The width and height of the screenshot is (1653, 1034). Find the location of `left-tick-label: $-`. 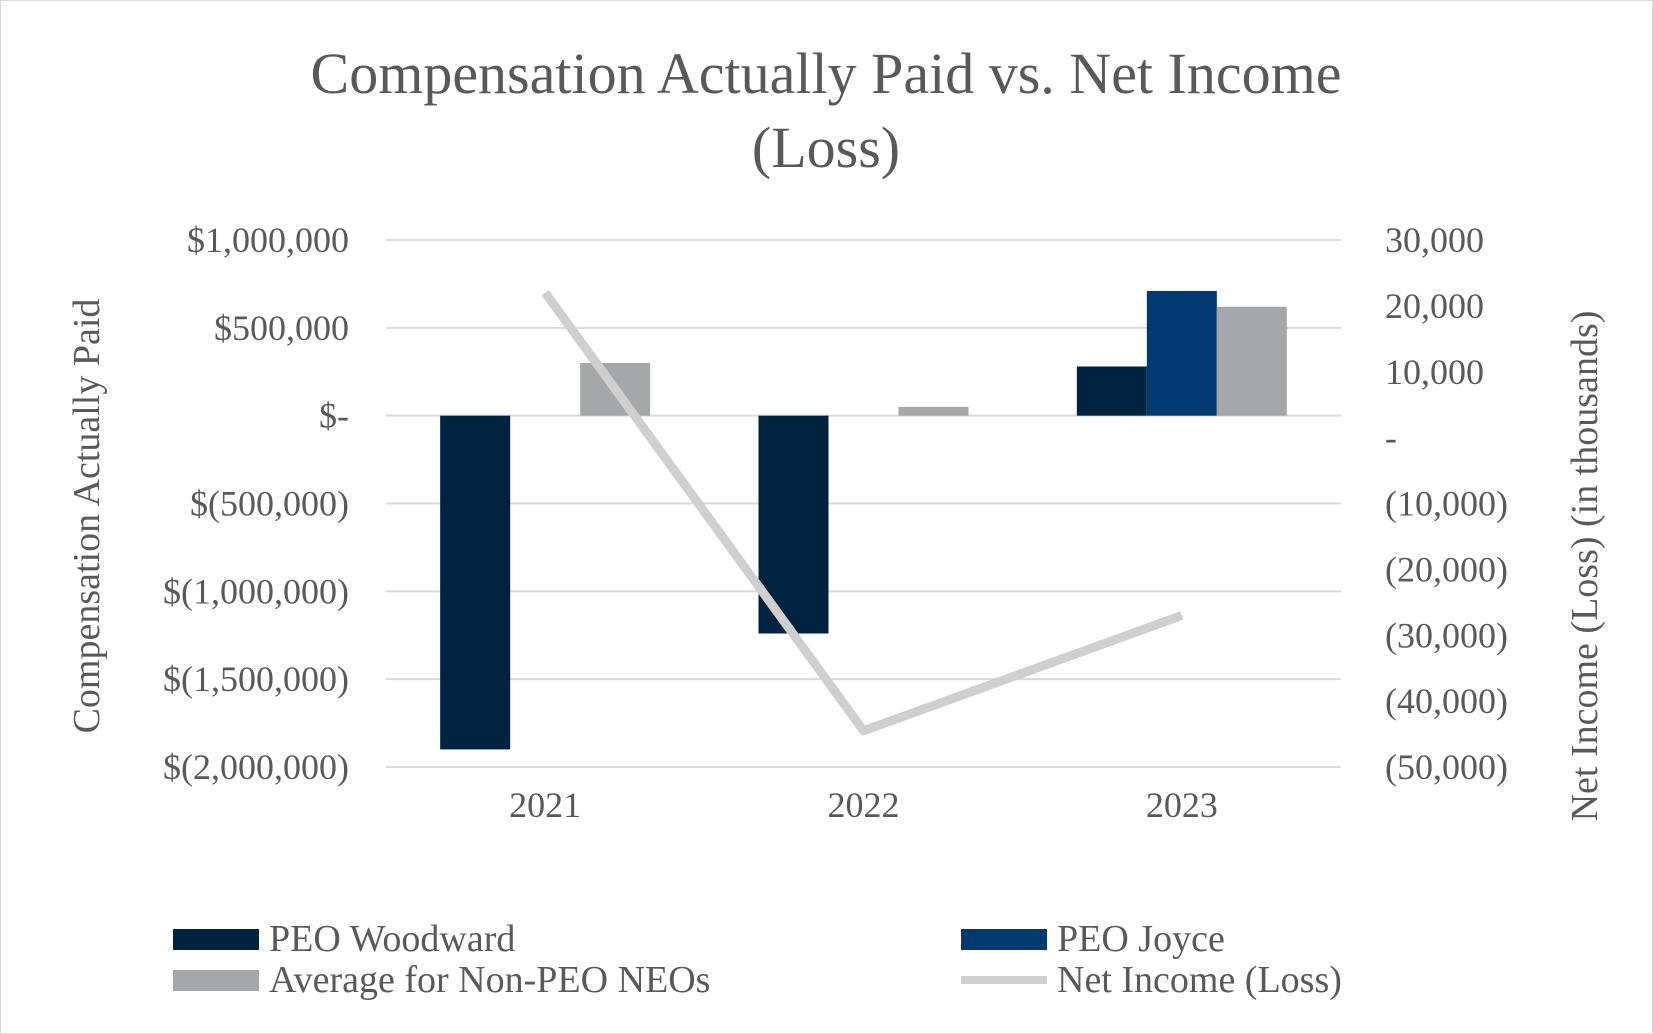

left-tick-label: $- is located at coordinates (334, 416).